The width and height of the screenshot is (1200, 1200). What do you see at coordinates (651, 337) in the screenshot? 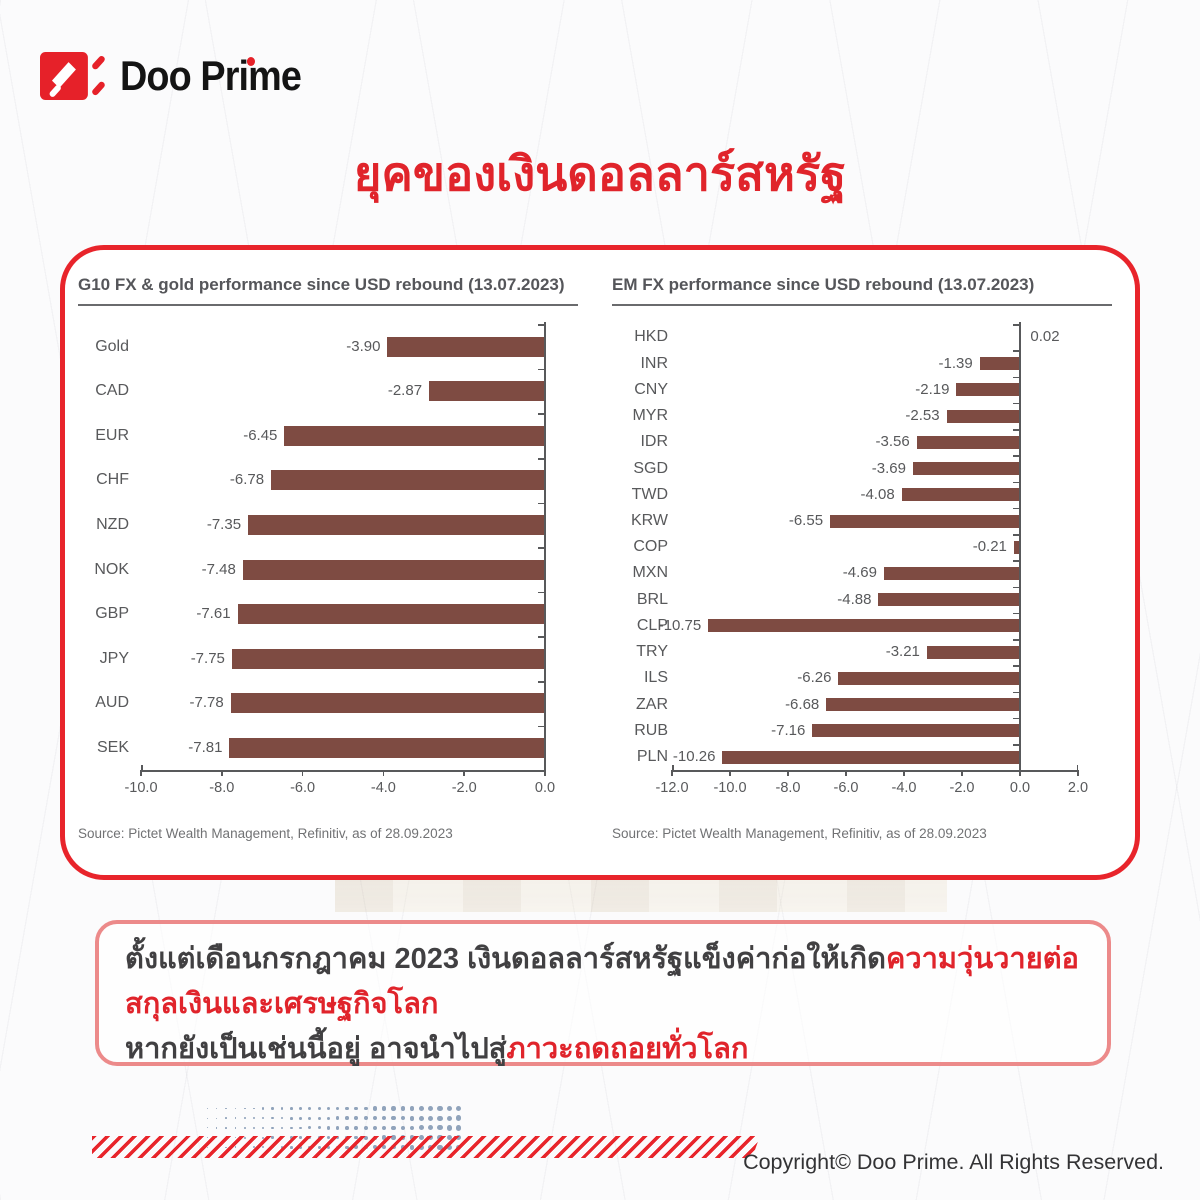
I see `category-label: HKD` at bounding box center [651, 337].